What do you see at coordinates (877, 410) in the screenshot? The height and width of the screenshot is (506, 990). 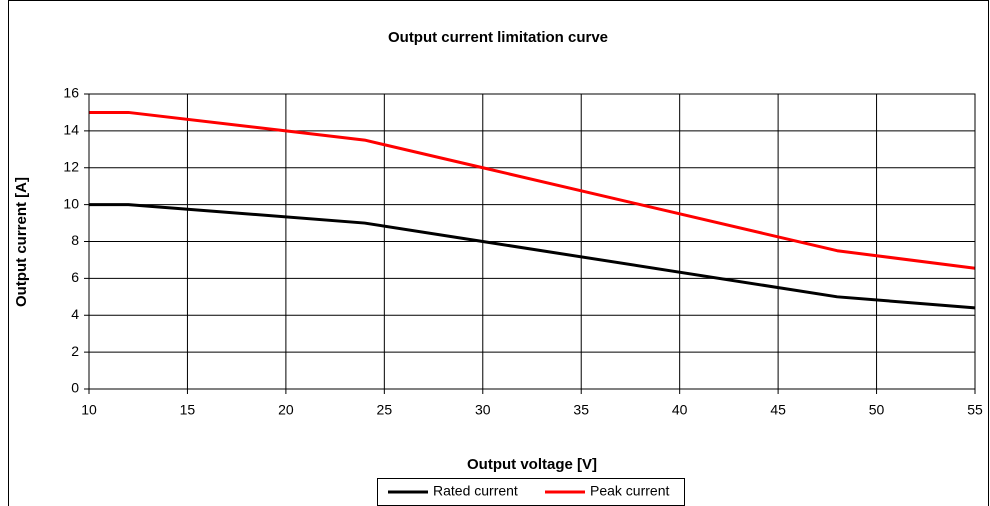 I see `x-tick-label: 50` at bounding box center [877, 410].